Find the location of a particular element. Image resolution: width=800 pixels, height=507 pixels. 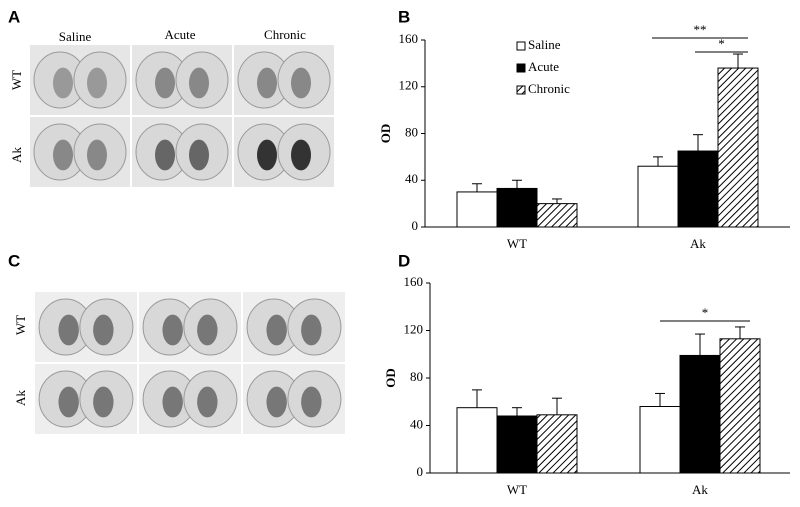

significance-label: ** is located at coordinates (700, 29).